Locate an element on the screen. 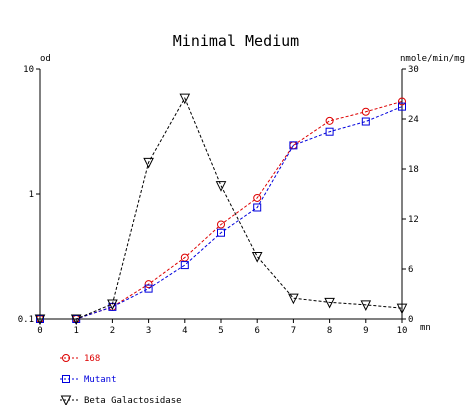 The height and width of the screenshot is (405, 472). legend-label: 168 is located at coordinates (92, 359).